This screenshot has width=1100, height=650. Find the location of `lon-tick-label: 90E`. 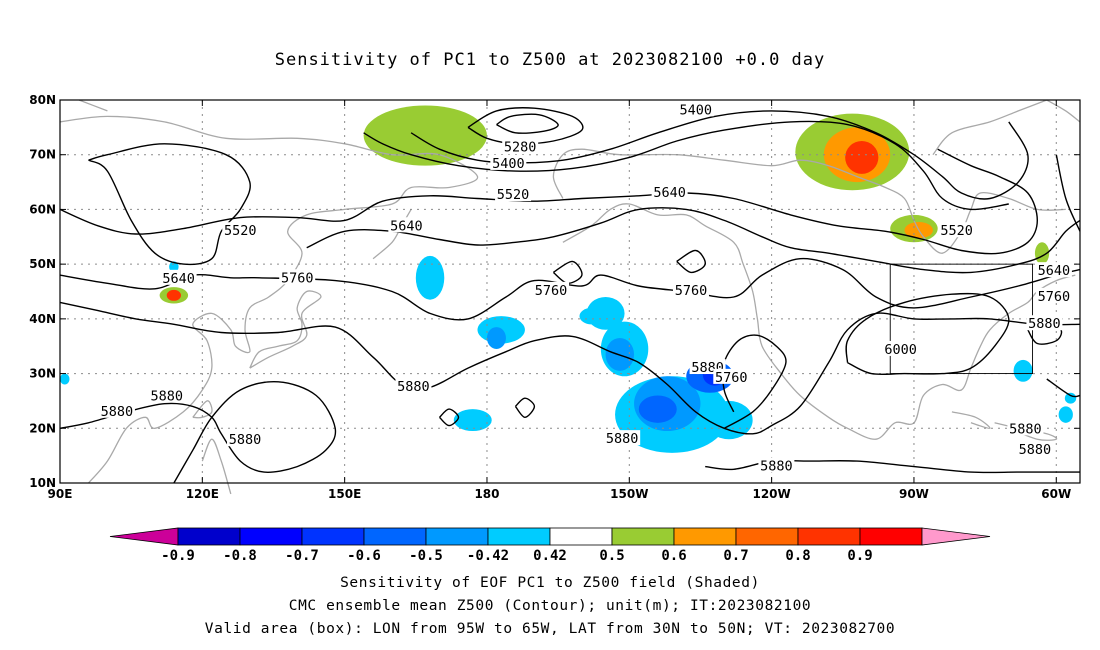

lon-tick-label: 90E is located at coordinates (60, 494).